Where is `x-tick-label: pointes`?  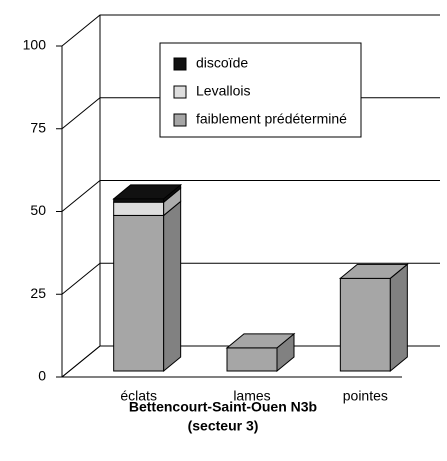 x-tick-label: pointes is located at coordinates (365, 396).